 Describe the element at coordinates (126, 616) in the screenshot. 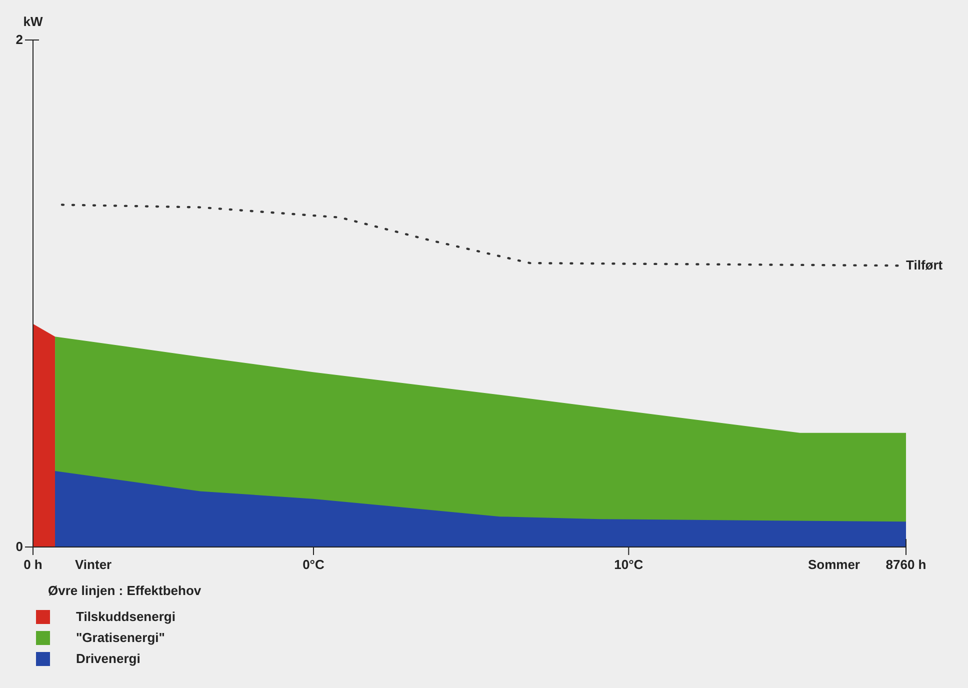

I see `legend-label: Tilskuddsenergi` at that location.